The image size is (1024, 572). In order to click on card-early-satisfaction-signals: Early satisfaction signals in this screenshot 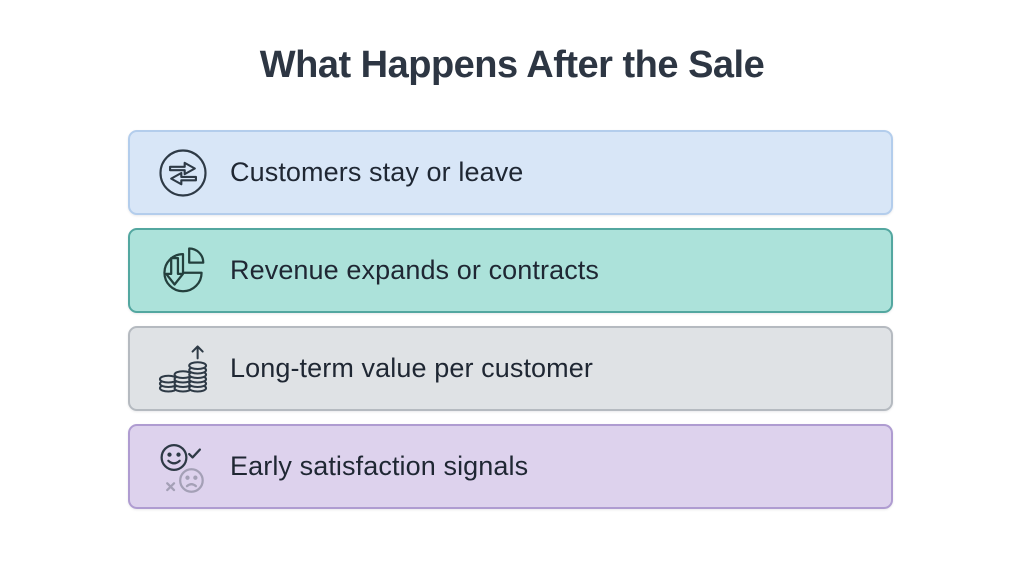, I will do `click(510, 466)`.